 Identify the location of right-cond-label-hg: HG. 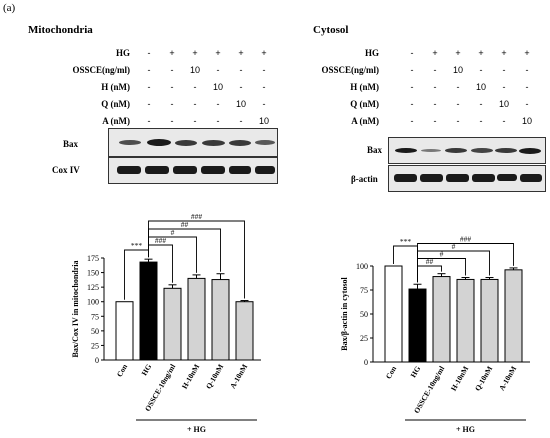
(371, 53).